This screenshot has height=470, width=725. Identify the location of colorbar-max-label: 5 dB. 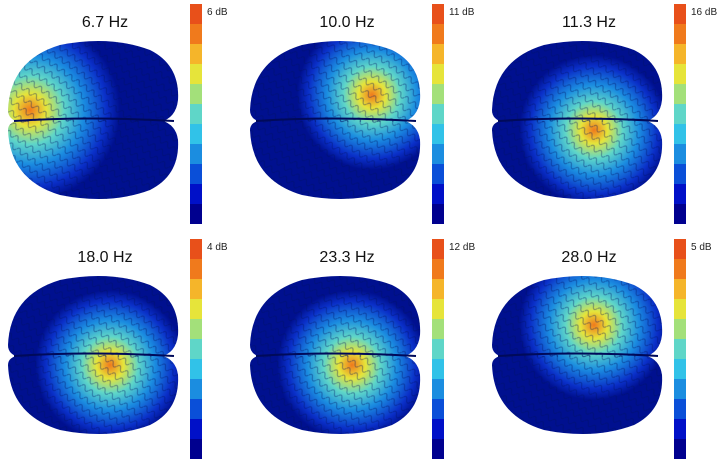
(701, 247).